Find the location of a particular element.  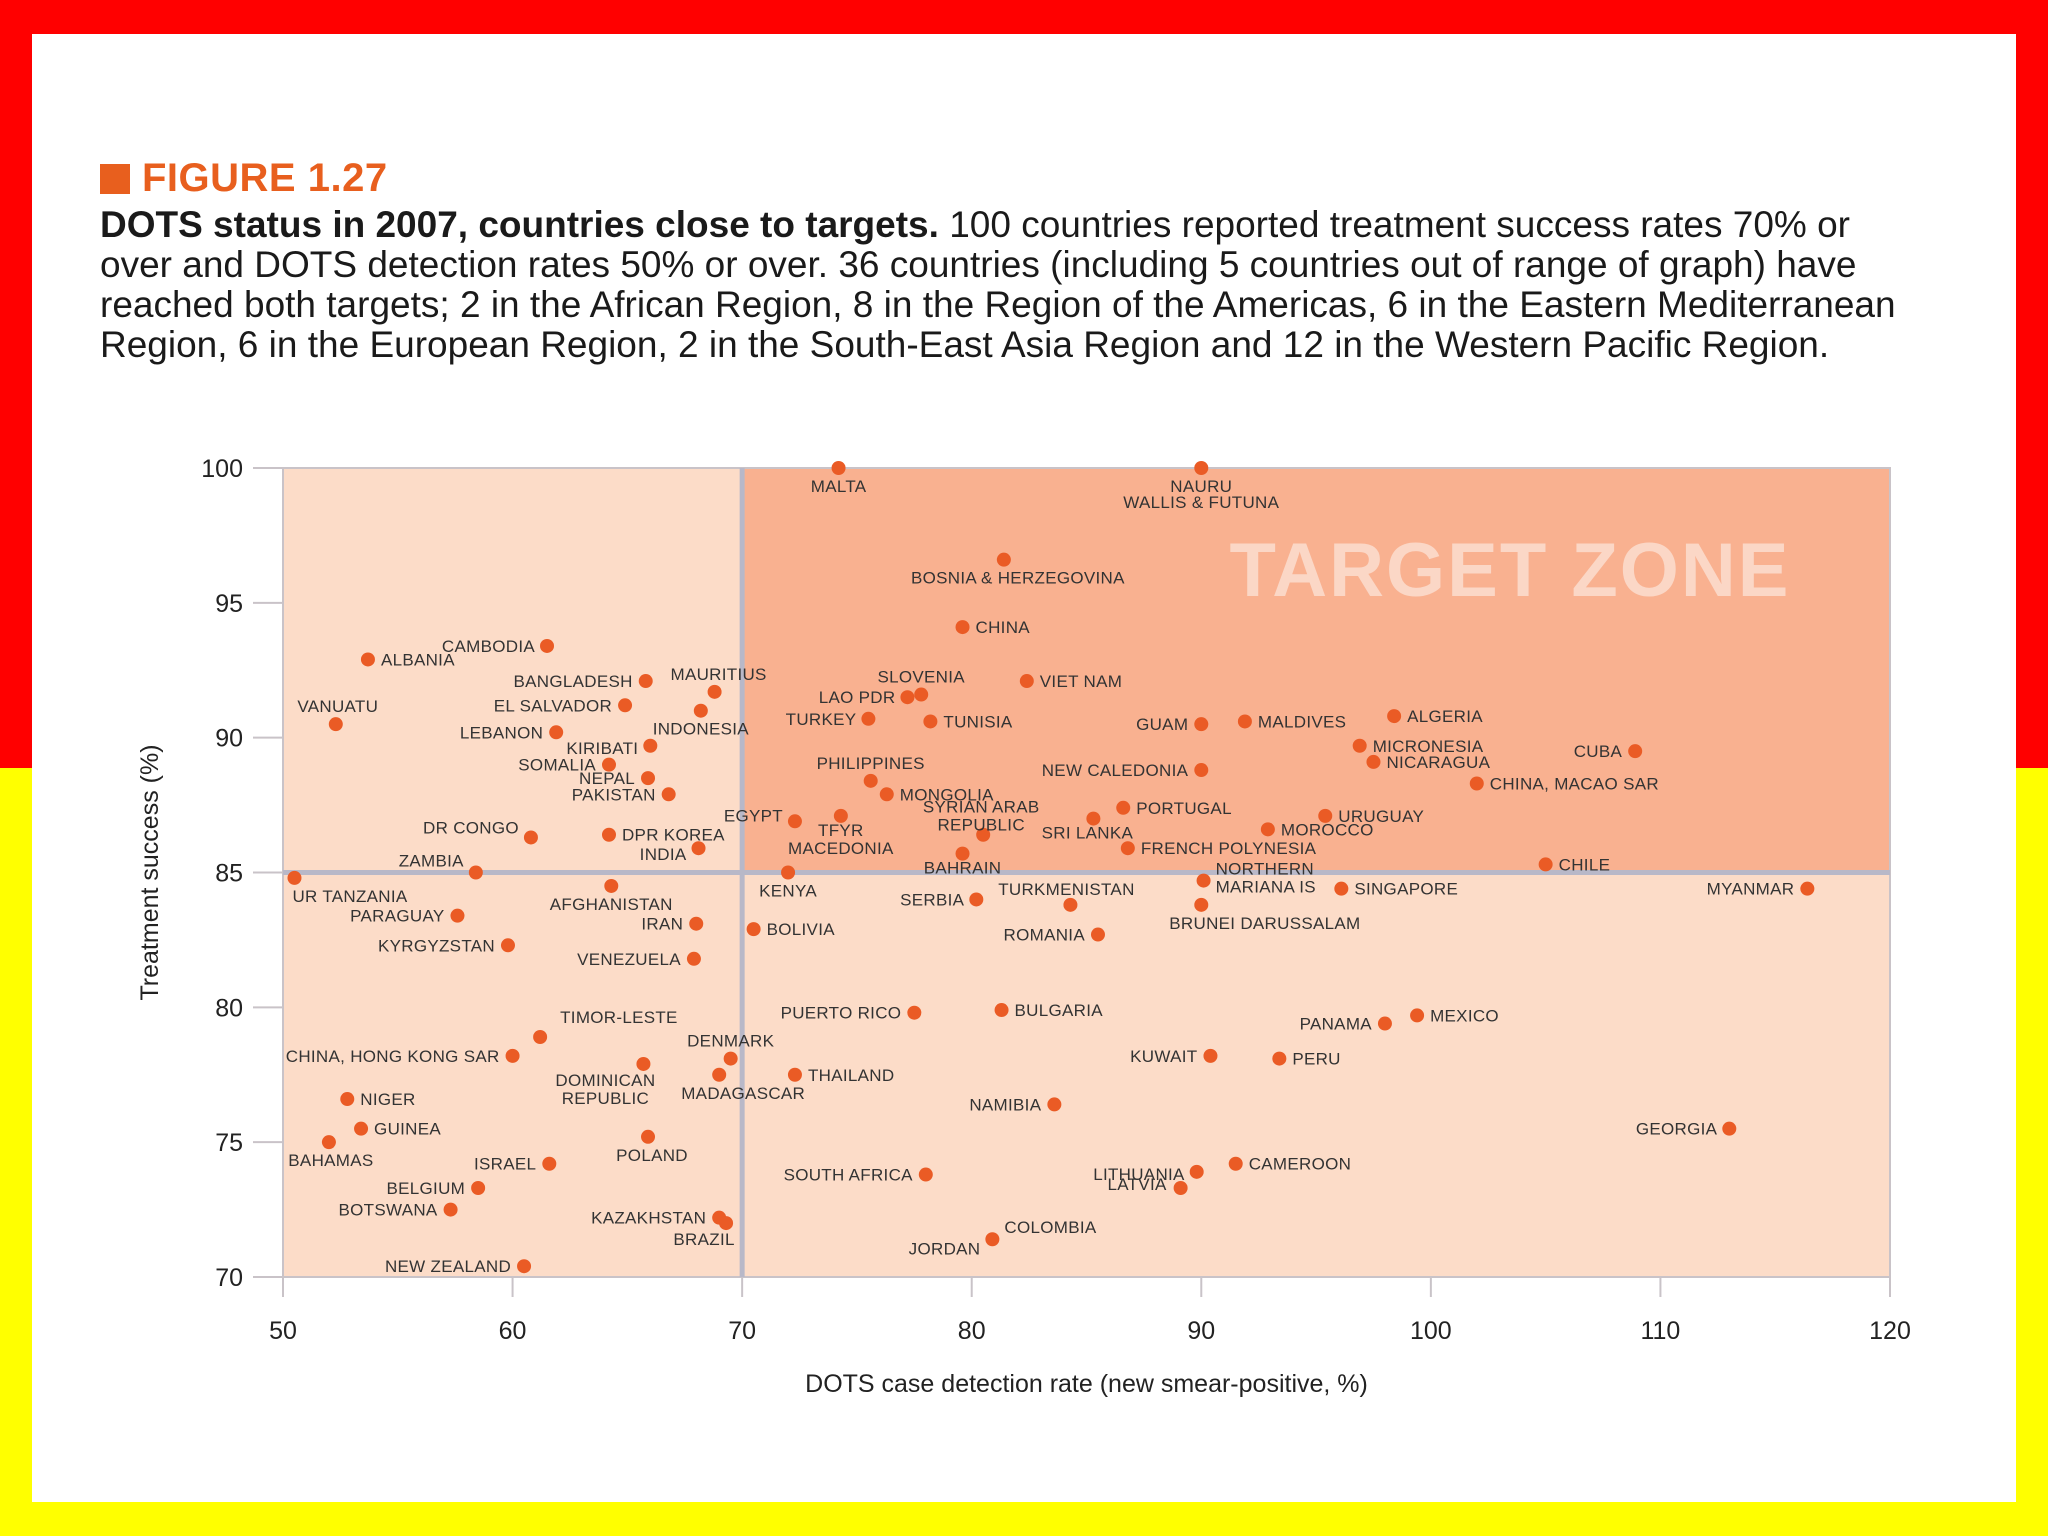

point-label: CHINA, HONG KONG SAR is located at coordinates (393, 1056).